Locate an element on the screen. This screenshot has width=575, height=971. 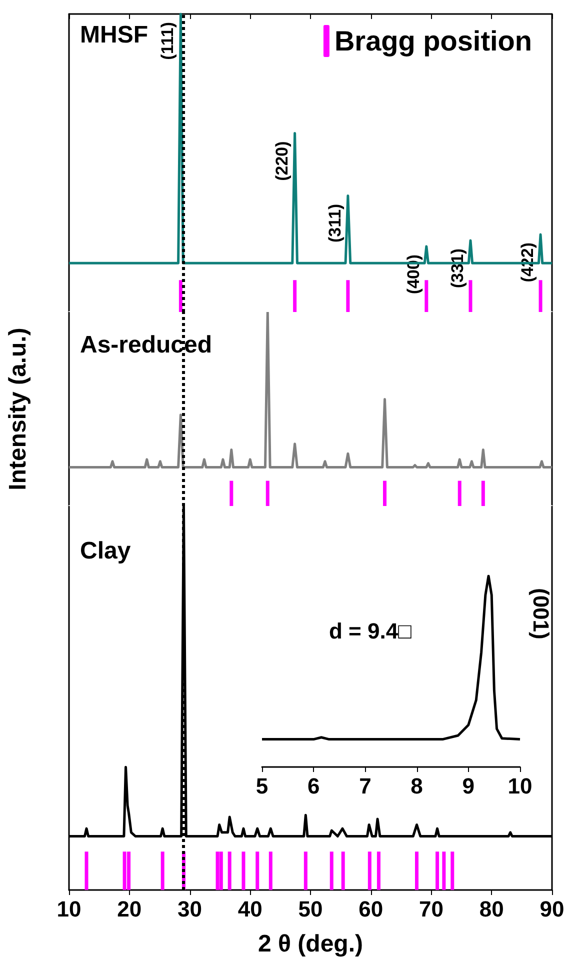
annotation: (111) is located at coordinates (168, 41).